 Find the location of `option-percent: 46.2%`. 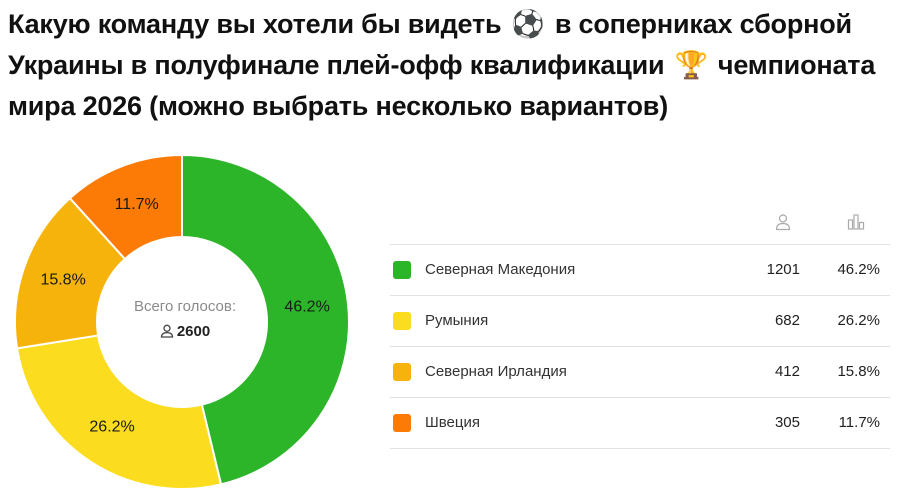

option-percent: 46.2% is located at coordinates (858, 269).